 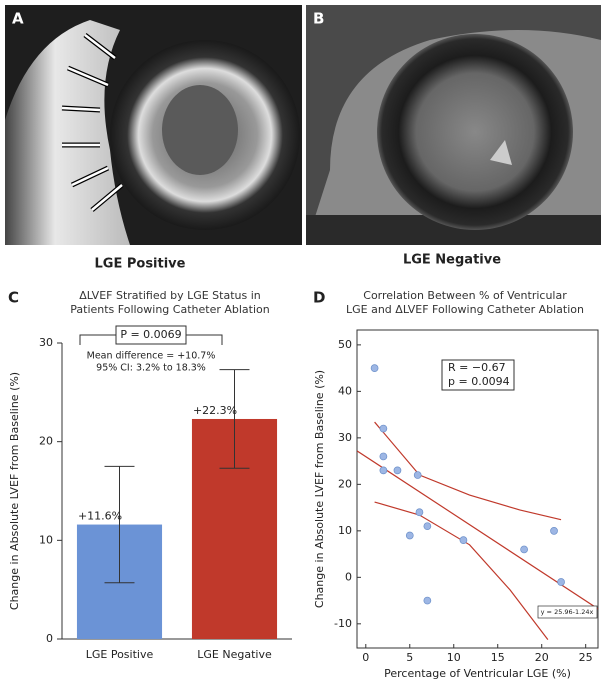 I want to click on y-tick-label: 50, so click(x=345, y=344).